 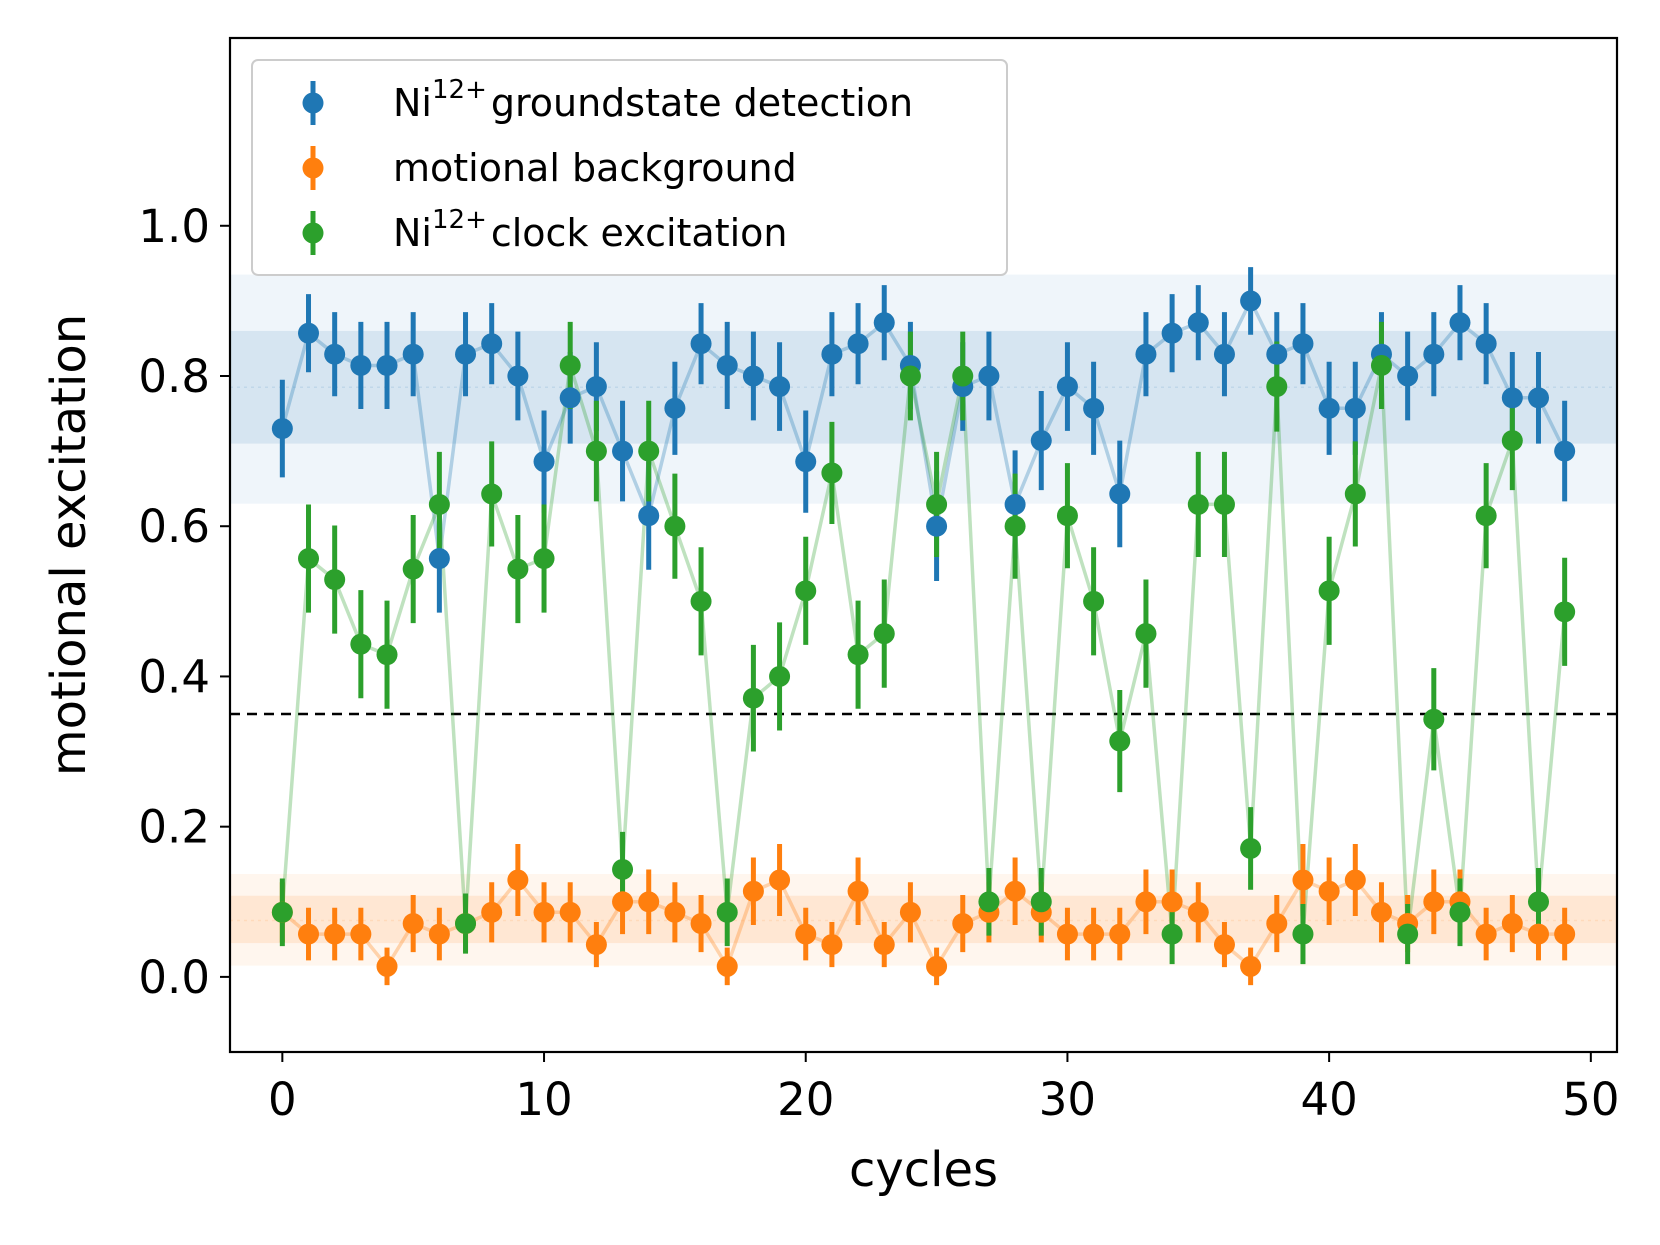 What do you see at coordinates (174, 676) in the screenshot?
I see `y-tick-label-2: 0.4` at bounding box center [174, 676].